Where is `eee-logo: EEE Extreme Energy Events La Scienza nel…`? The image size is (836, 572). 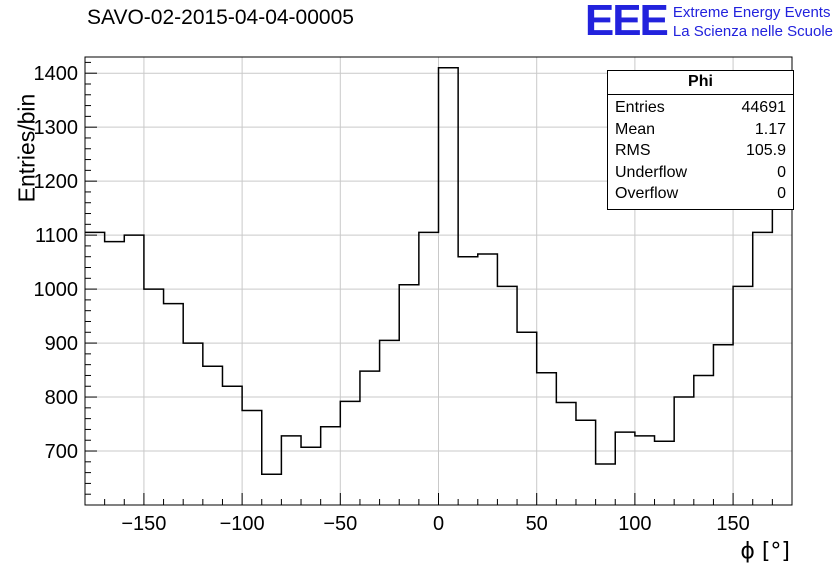
eee-logo: EEE Extreme Energy Events La Scienza nel… is located at coordinates (708, 22).